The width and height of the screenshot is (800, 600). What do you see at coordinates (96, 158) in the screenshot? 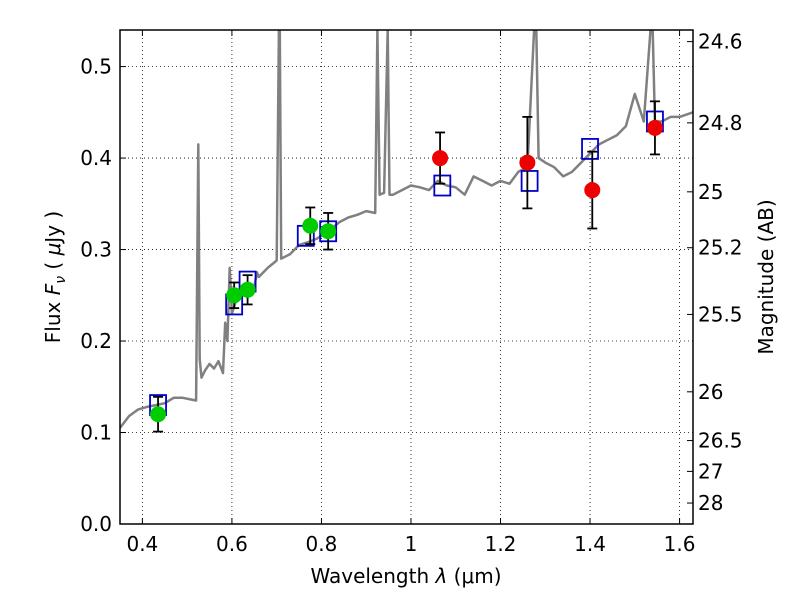
I see `y-tick-label: 0.4` at bounding box center [96, 158].